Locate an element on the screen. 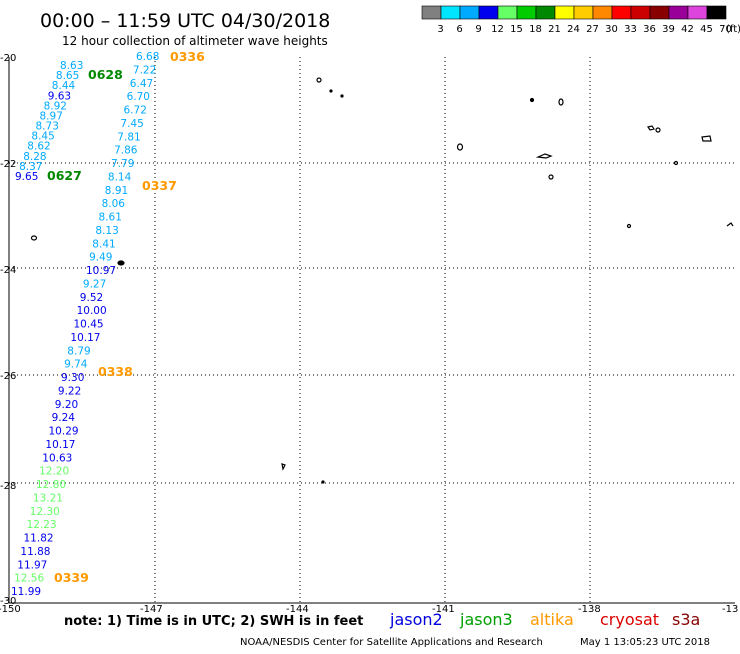  legend-label: 6 is located at coordinates (459, 29).